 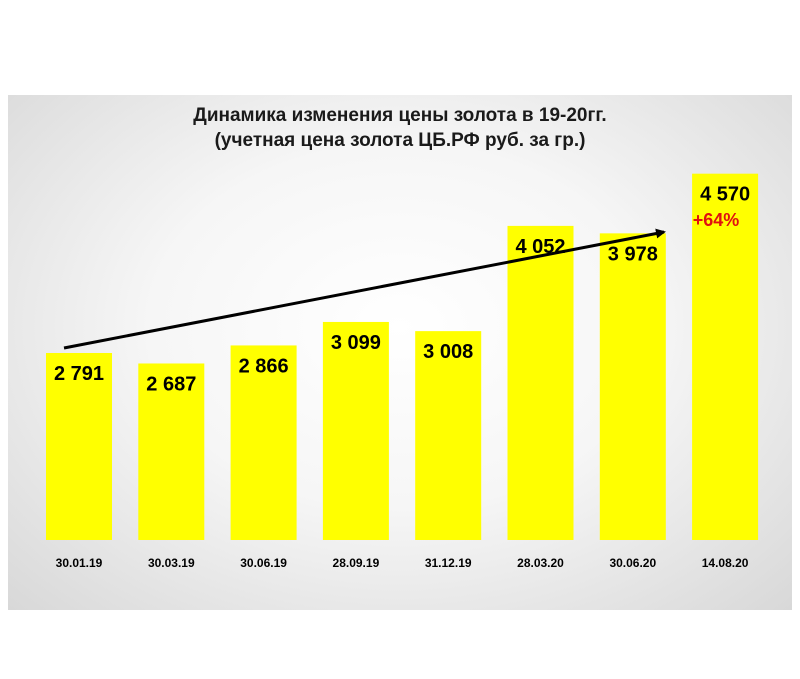 I want to click on category-label-30.06.19: 30.06.19, so click(x=263, y=563).